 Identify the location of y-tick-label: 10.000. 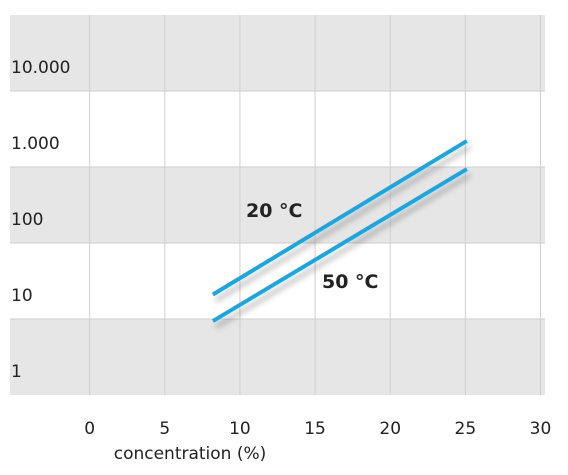
(40, 68).